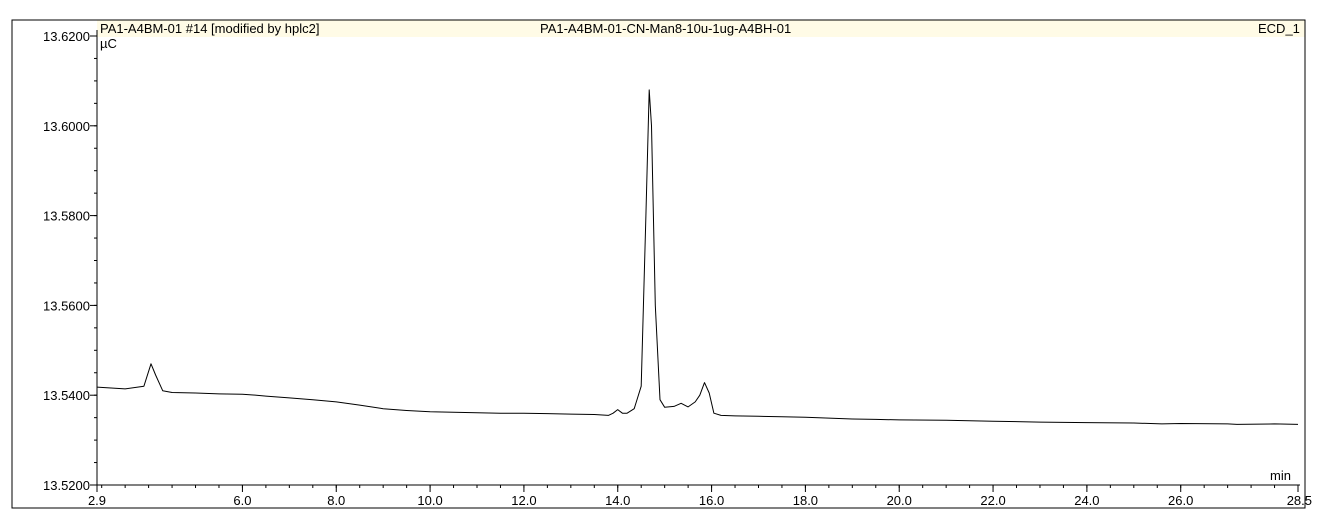 The height and width of the screenshot is (513, 1325). Describe the element at coordinates (66, 485) in the screenshot. I see `y-tick-label: 13.5200` at that location.